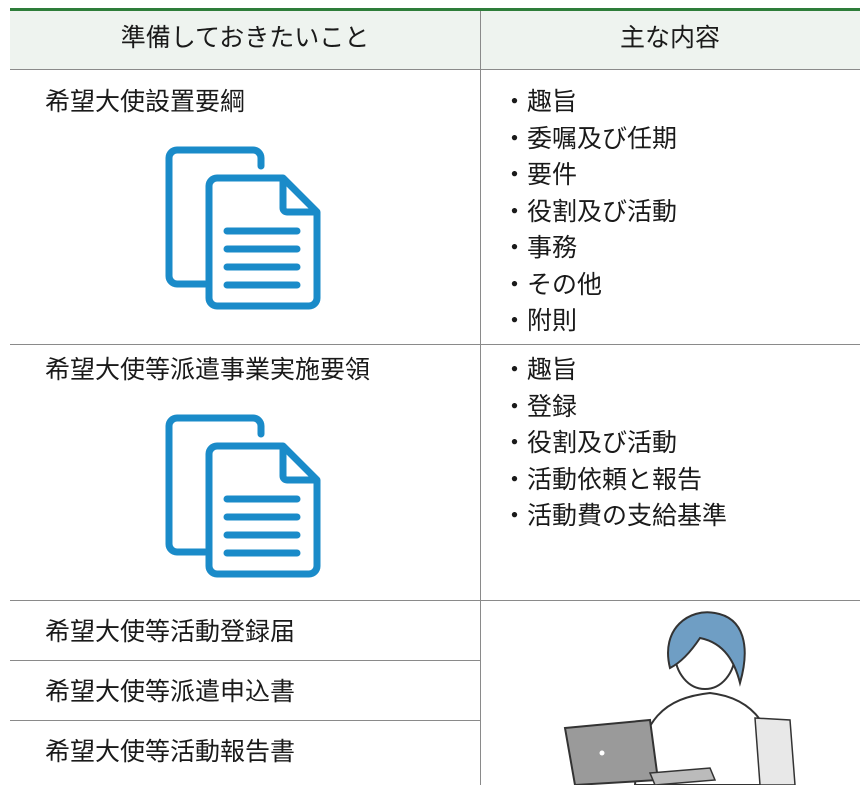  What do you see at coordinates (480, 398) in the screenshot?
I see `column-divider` at bounding box center [480, 398].